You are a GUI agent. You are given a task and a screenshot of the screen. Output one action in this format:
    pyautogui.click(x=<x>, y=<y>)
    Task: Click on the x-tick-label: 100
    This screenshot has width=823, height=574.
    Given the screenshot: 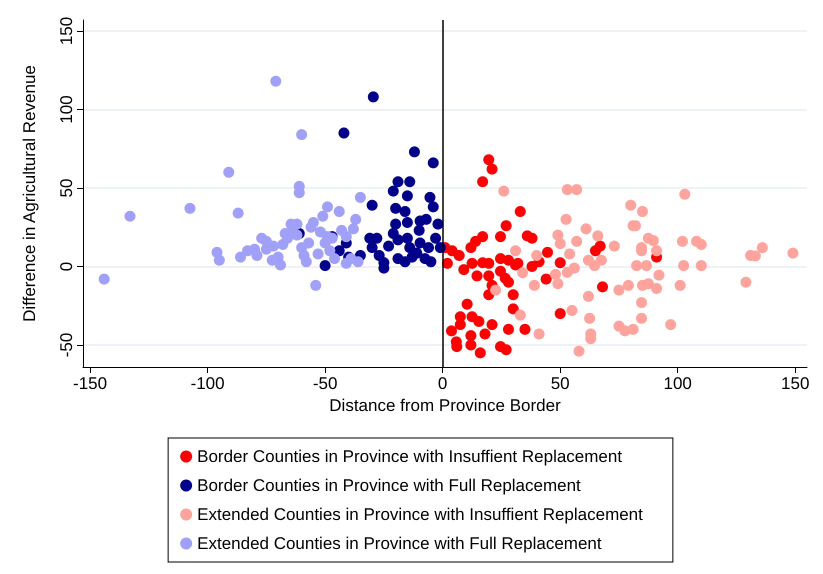 What is the action you would take?
    pyautogui.click(x=678, y=383)
    